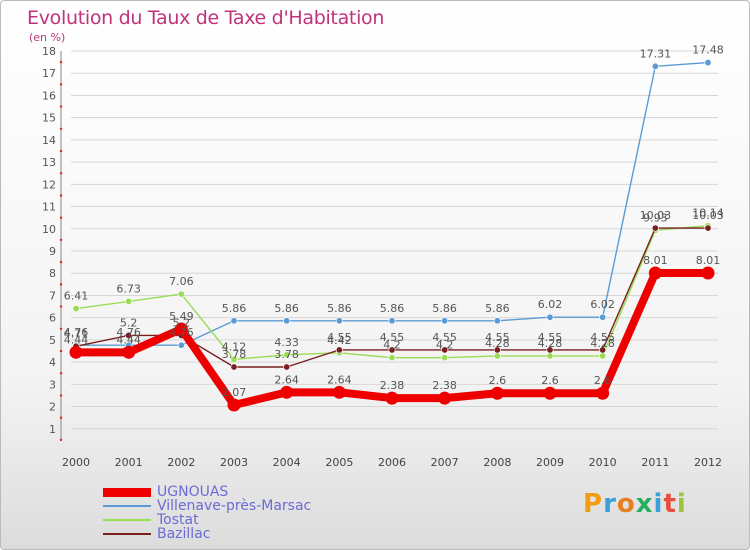 The height and width of the screenshot is (550, 750). What do you see at coordinates (76, 462) in the screenshot?
I see `x-tick-label: 2000` at bounding box center [76, 462].